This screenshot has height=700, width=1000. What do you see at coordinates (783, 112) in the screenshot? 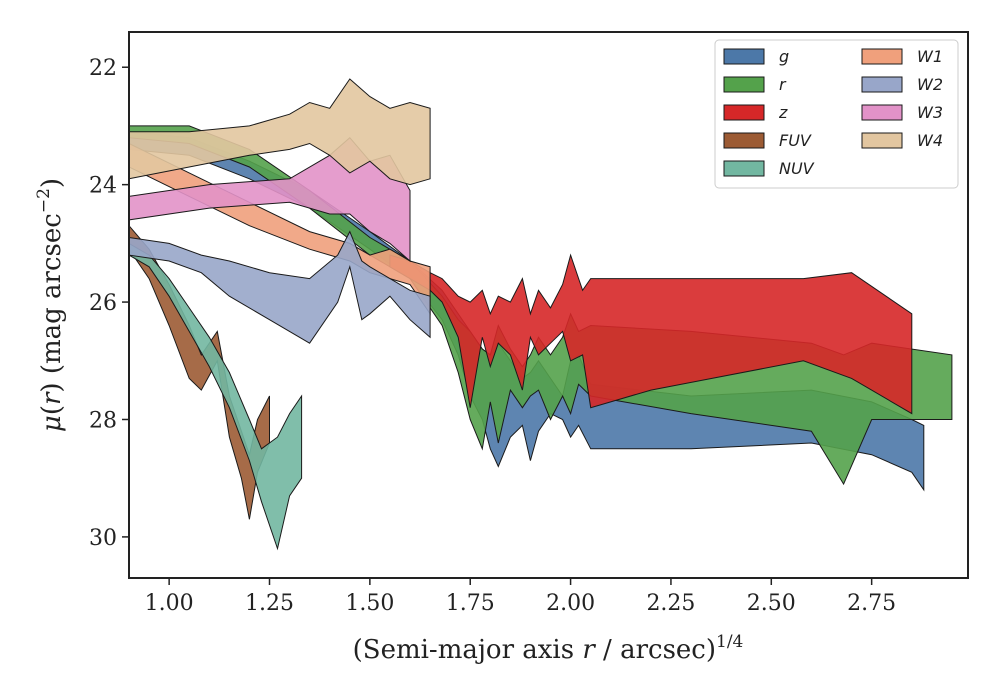
I see `legend-label-z: z` at bounding box center [783, 112].